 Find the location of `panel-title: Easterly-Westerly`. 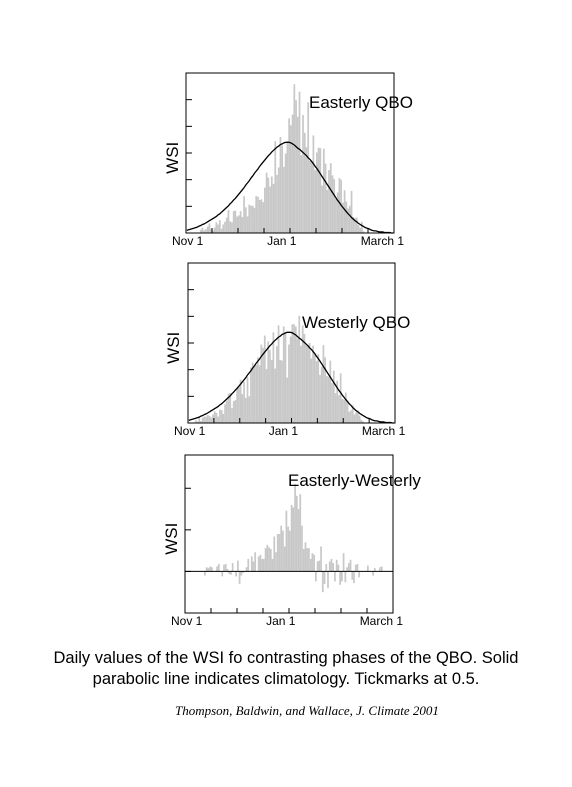

panel-title: Easterly-Westerly is located at coordinates (354, 480).